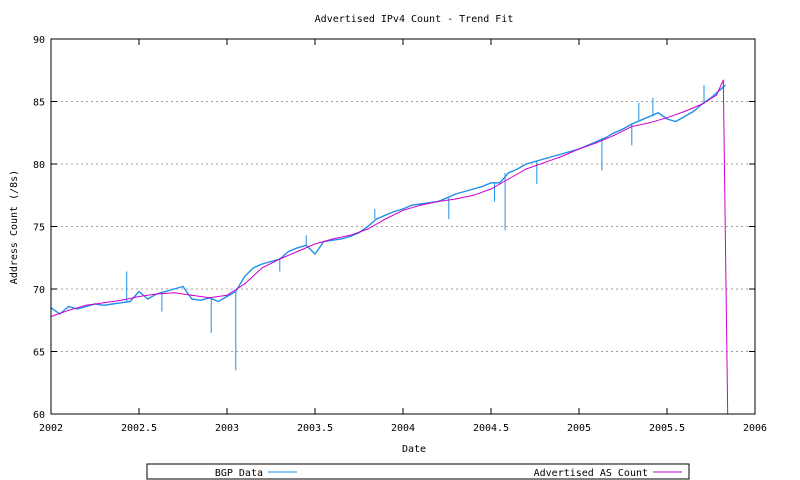  What do you see at coordinates (39, 103) in the screenshot?
I see `y-tick-label: 85` at bounding box center [39, 103].